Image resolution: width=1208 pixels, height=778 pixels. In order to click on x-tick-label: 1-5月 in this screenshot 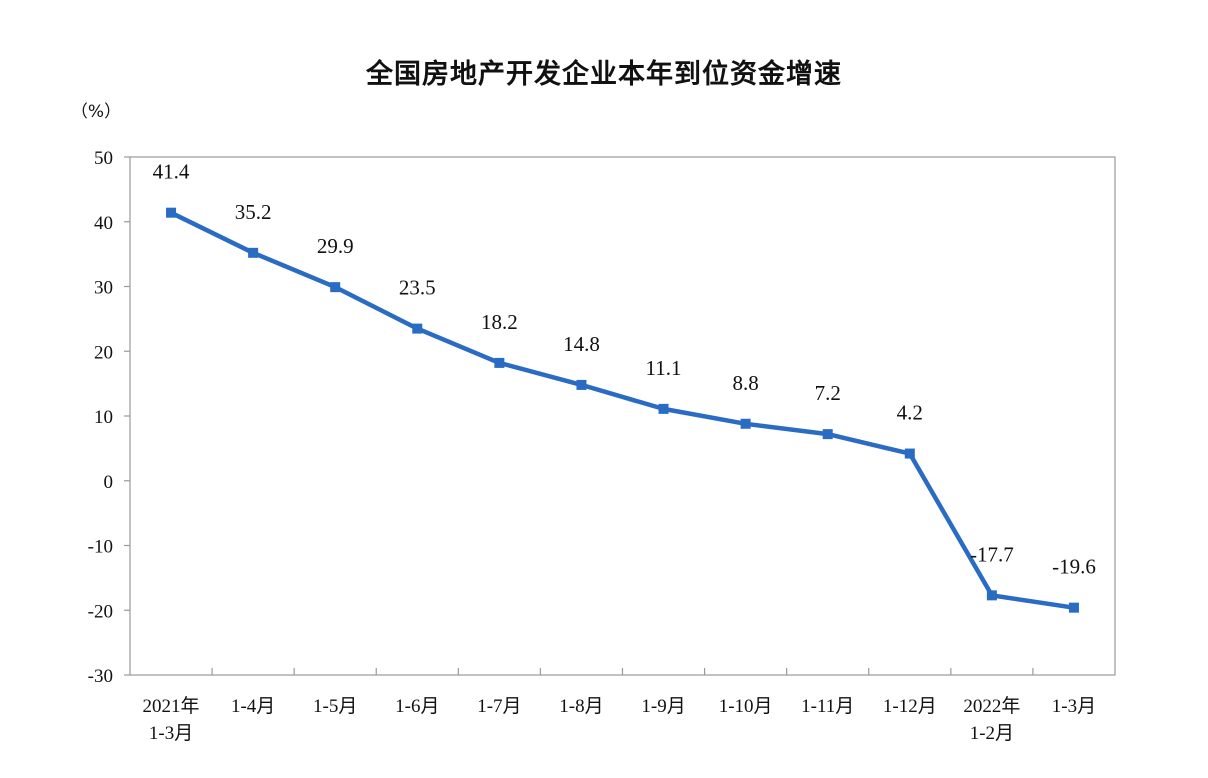, I will do `click(335, 706)`.